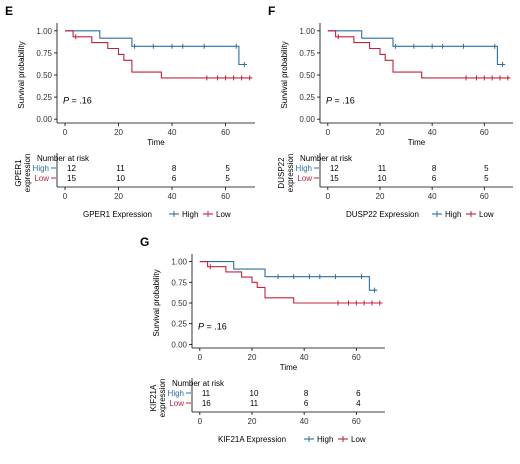 This screenshot has width=520, height=464. What do you see at coordinates (206, 403) in the screenshot?
I see `risk-count-low: 16` at bounding box center [206, 403].